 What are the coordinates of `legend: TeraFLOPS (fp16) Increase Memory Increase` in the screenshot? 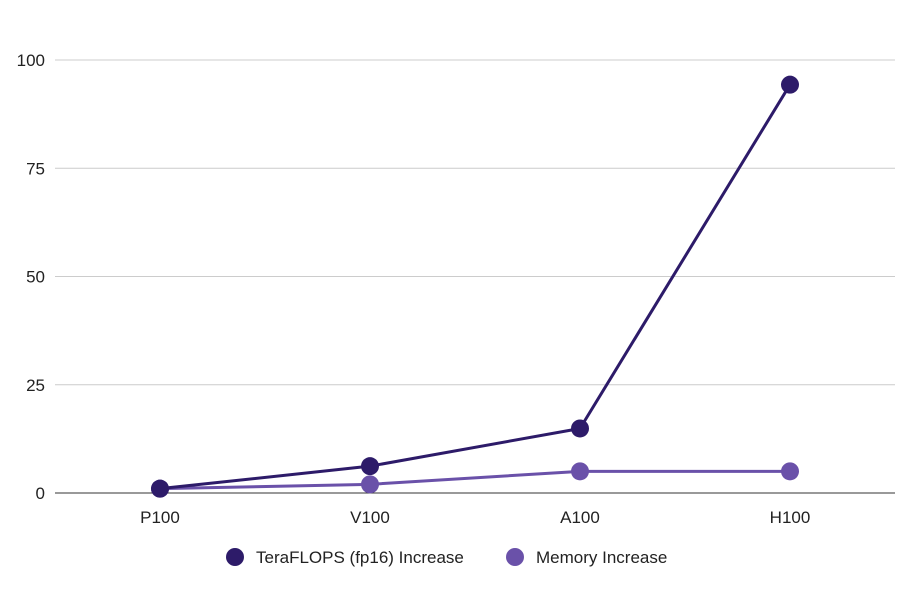 It's located at (446, 557).